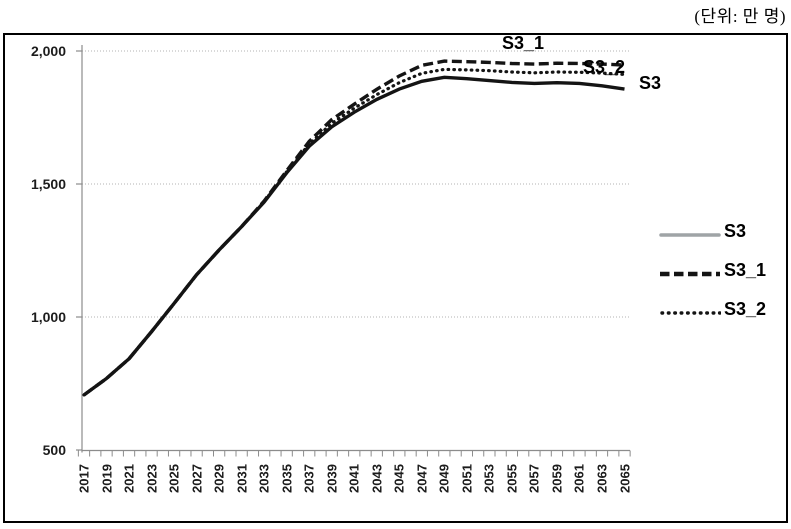  Describe the element at coordinates (523, 43) in the screenshot. I see `annotation-s3-1: S3_1` at that location.